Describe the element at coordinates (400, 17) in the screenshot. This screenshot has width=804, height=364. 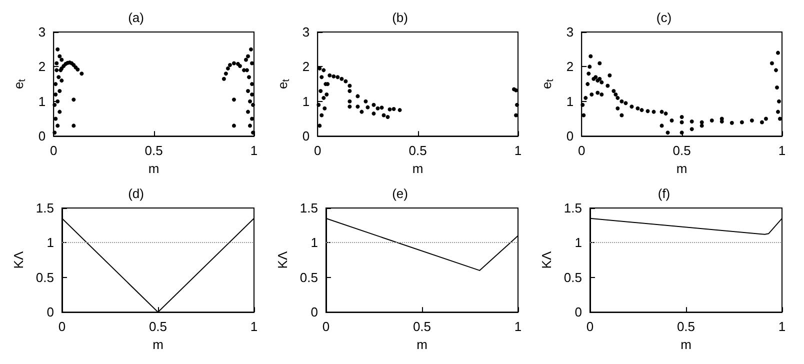
I see `chart-title: (b)` at that location.